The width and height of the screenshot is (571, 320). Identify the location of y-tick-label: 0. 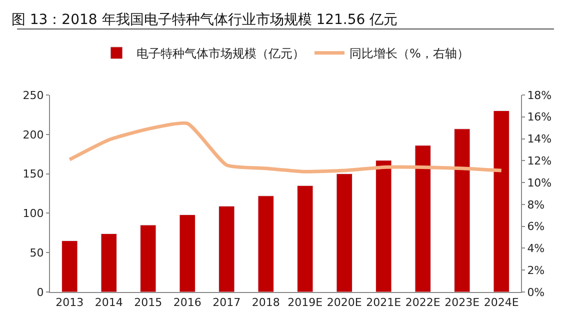
(40, 292).